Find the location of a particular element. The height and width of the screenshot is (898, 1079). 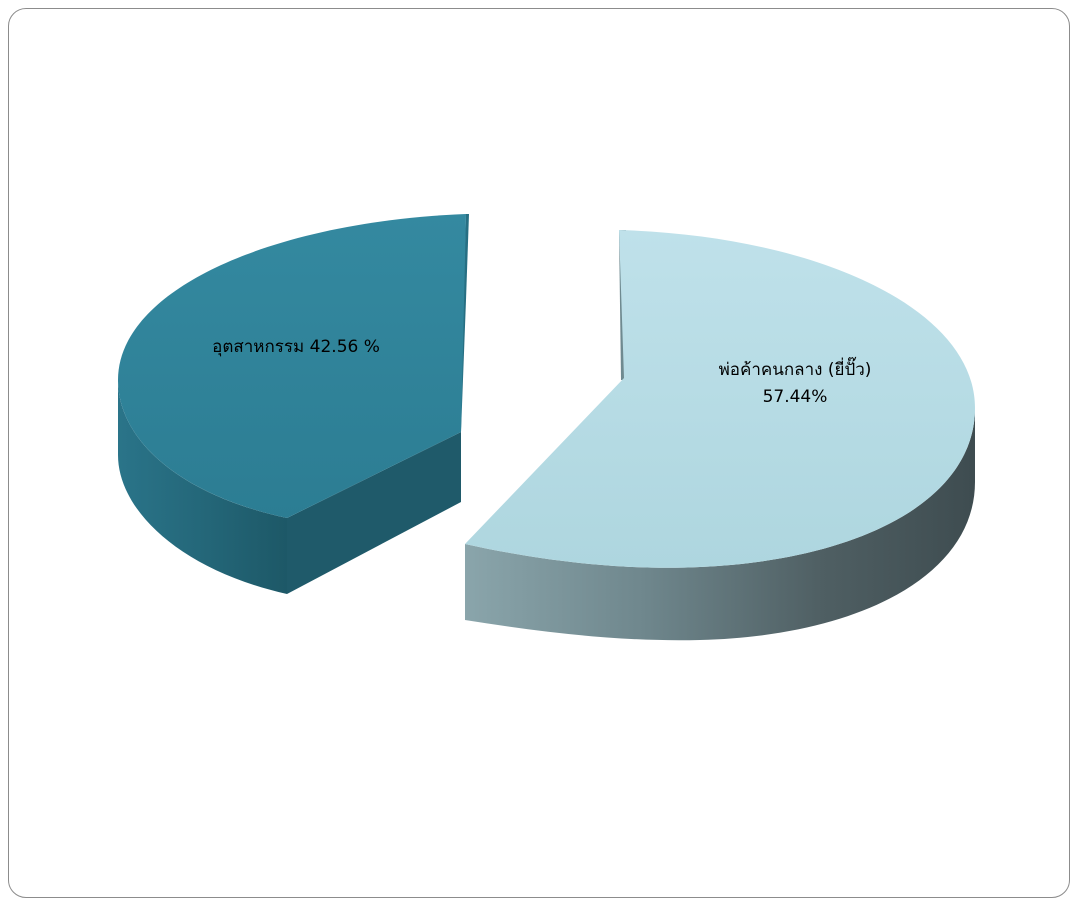

slice-industry-label: อุตสาหกรรม 42.56 % is located at coordinates (296, 347).